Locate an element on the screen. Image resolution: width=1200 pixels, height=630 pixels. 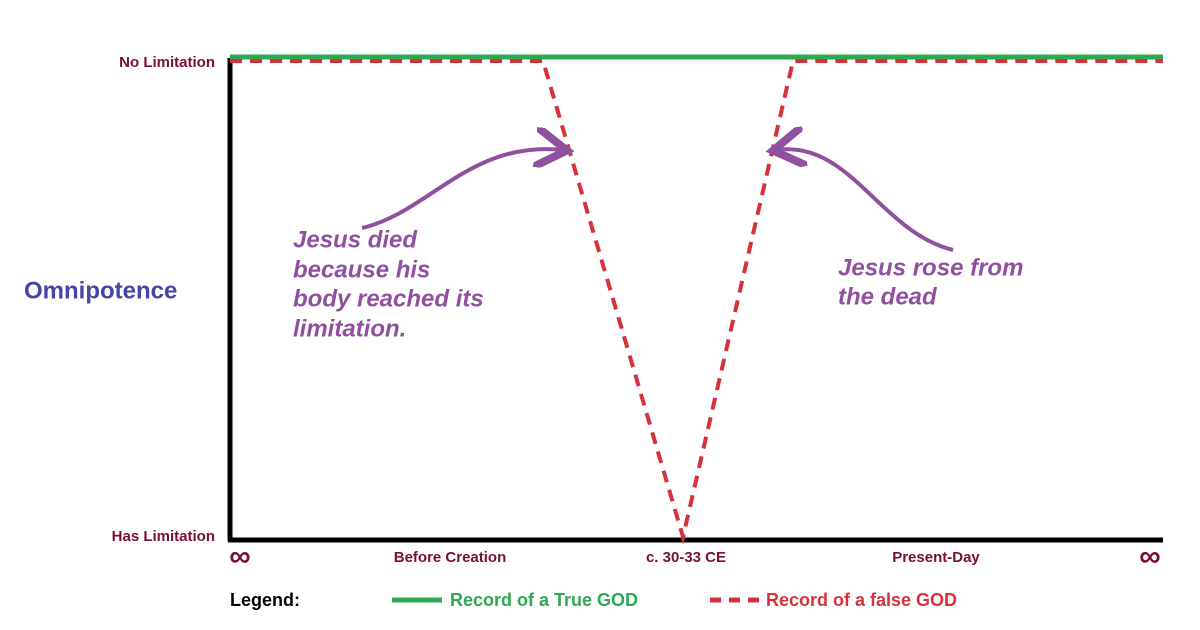
x-label: c. 30-33 CE is located at coordinates (686, 557).